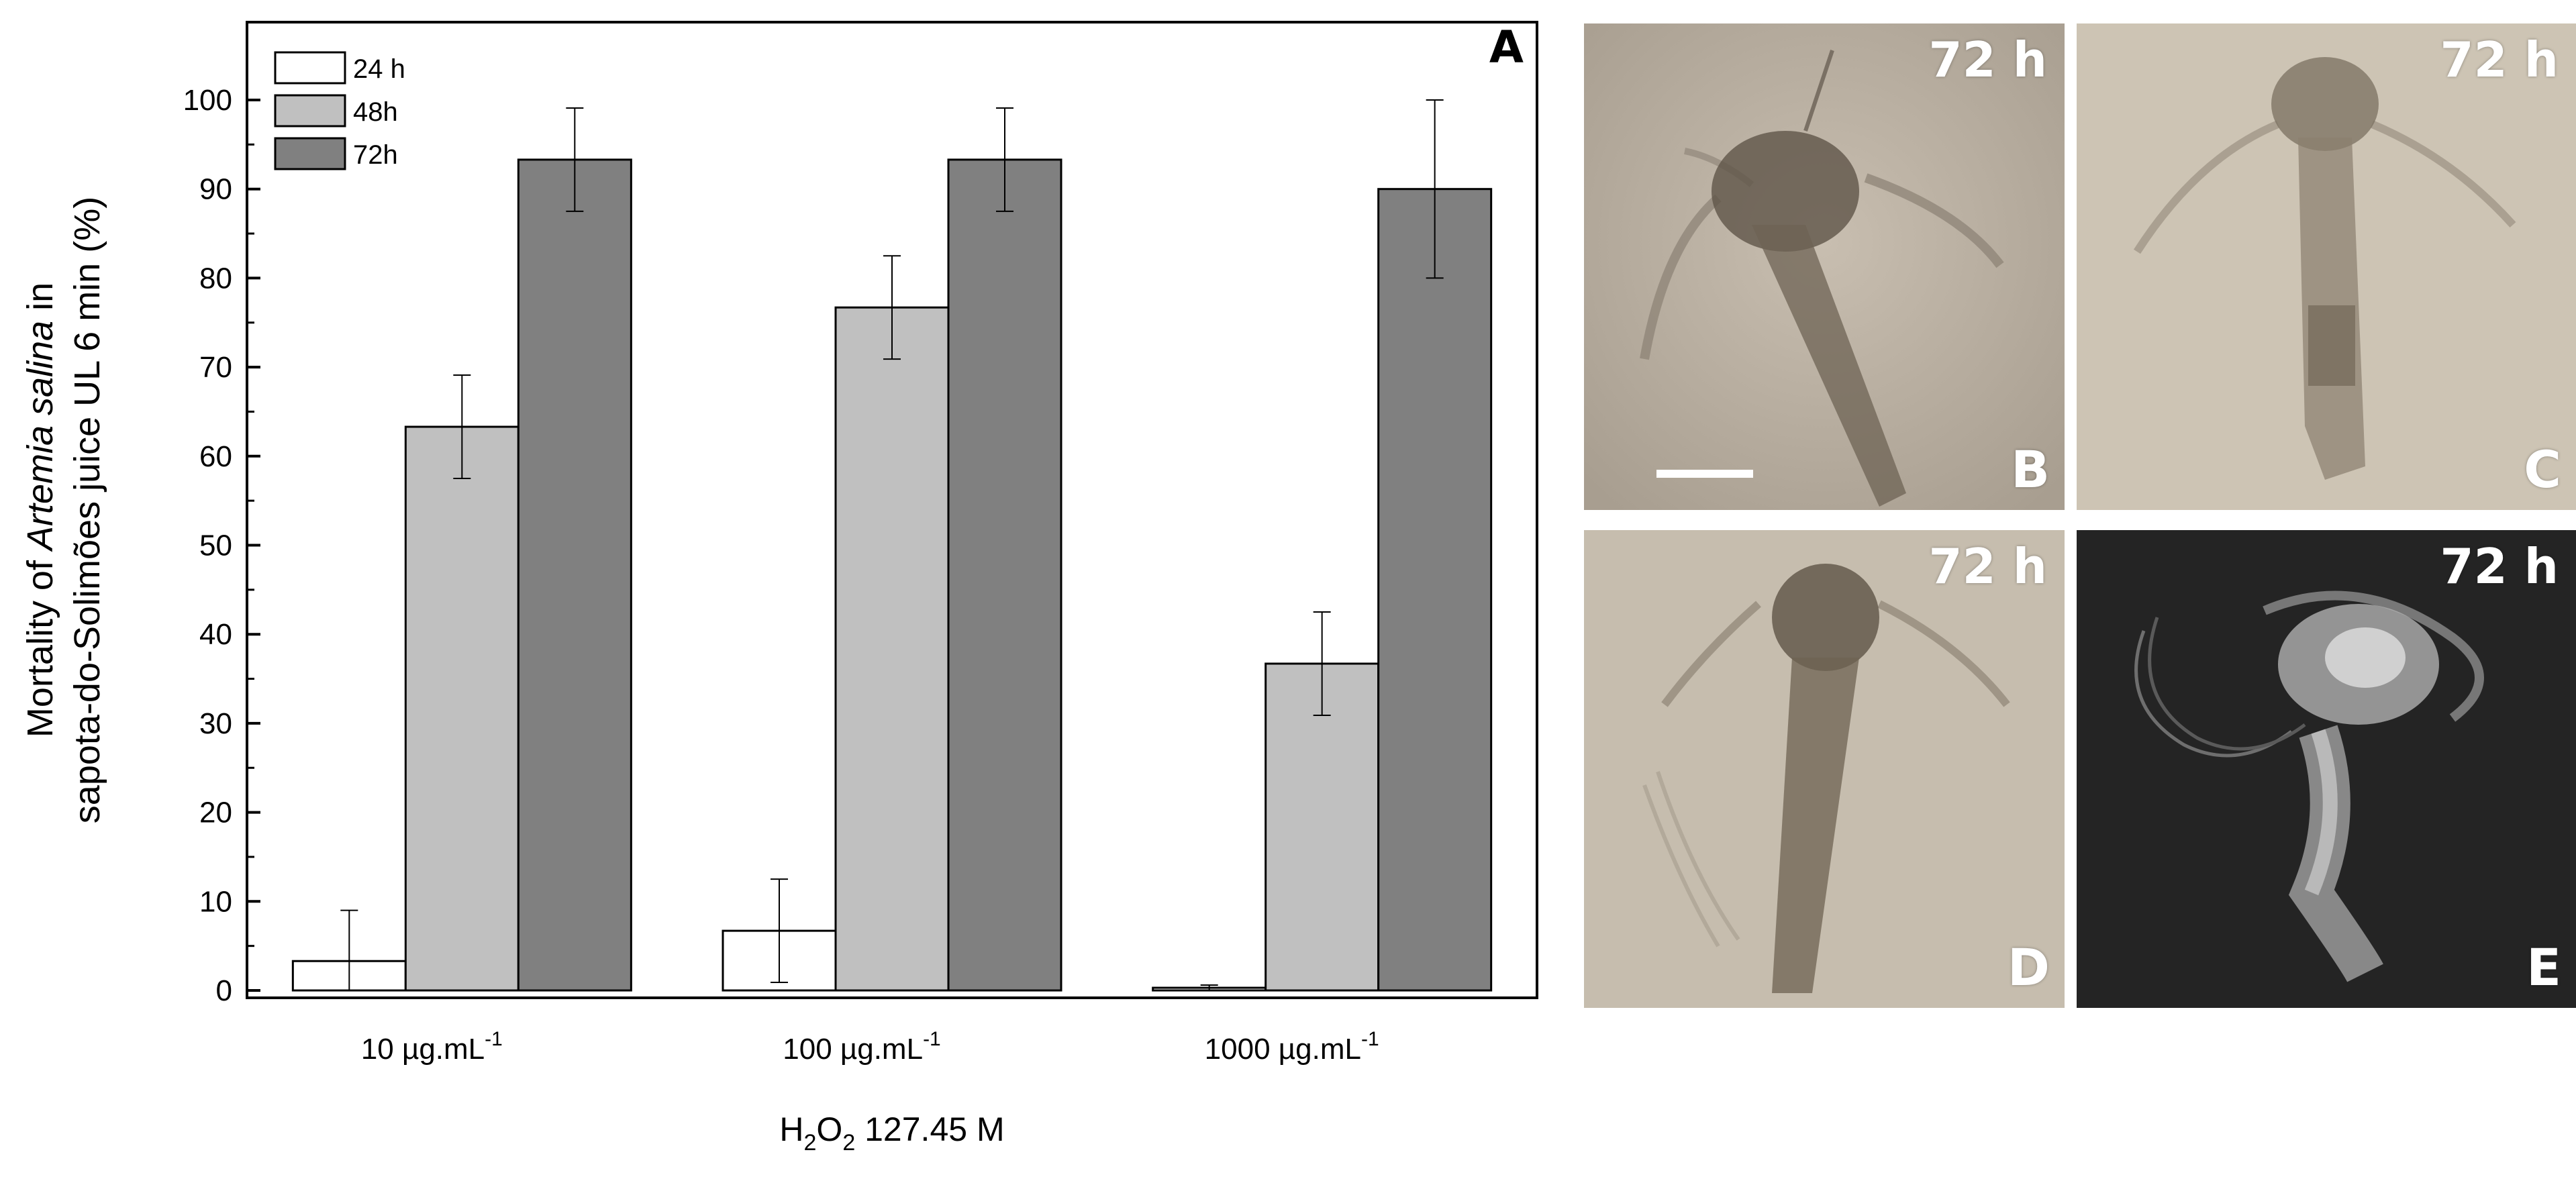  What do you see at coordinates (215, 813) in the screenshot?
I see `y-tick-label: 20` at bounding box center [215, 813].